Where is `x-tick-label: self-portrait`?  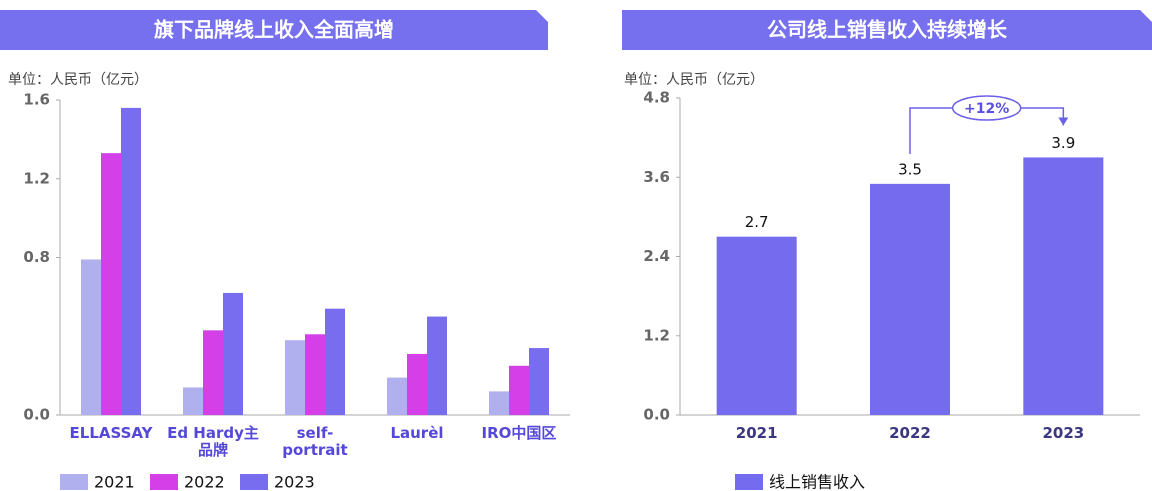
x-tick-label: self-portrait is located at coordinates (315, 441).